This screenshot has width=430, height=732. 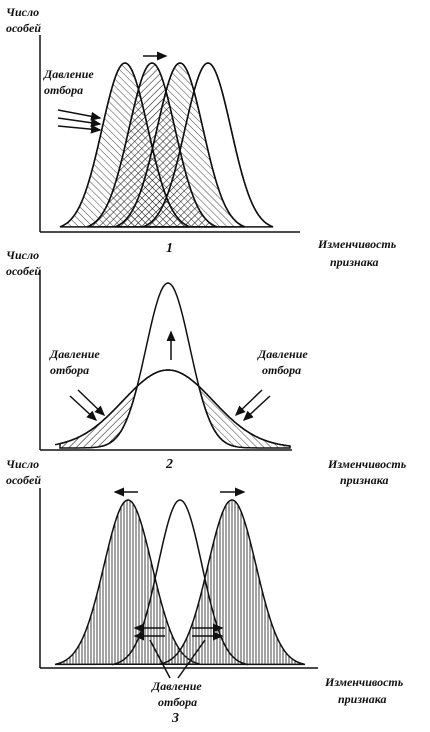 What do you see at coordinates (169, 248) in the screenshot?
I see `panel-number: 1` at bounding box center [169, 248].